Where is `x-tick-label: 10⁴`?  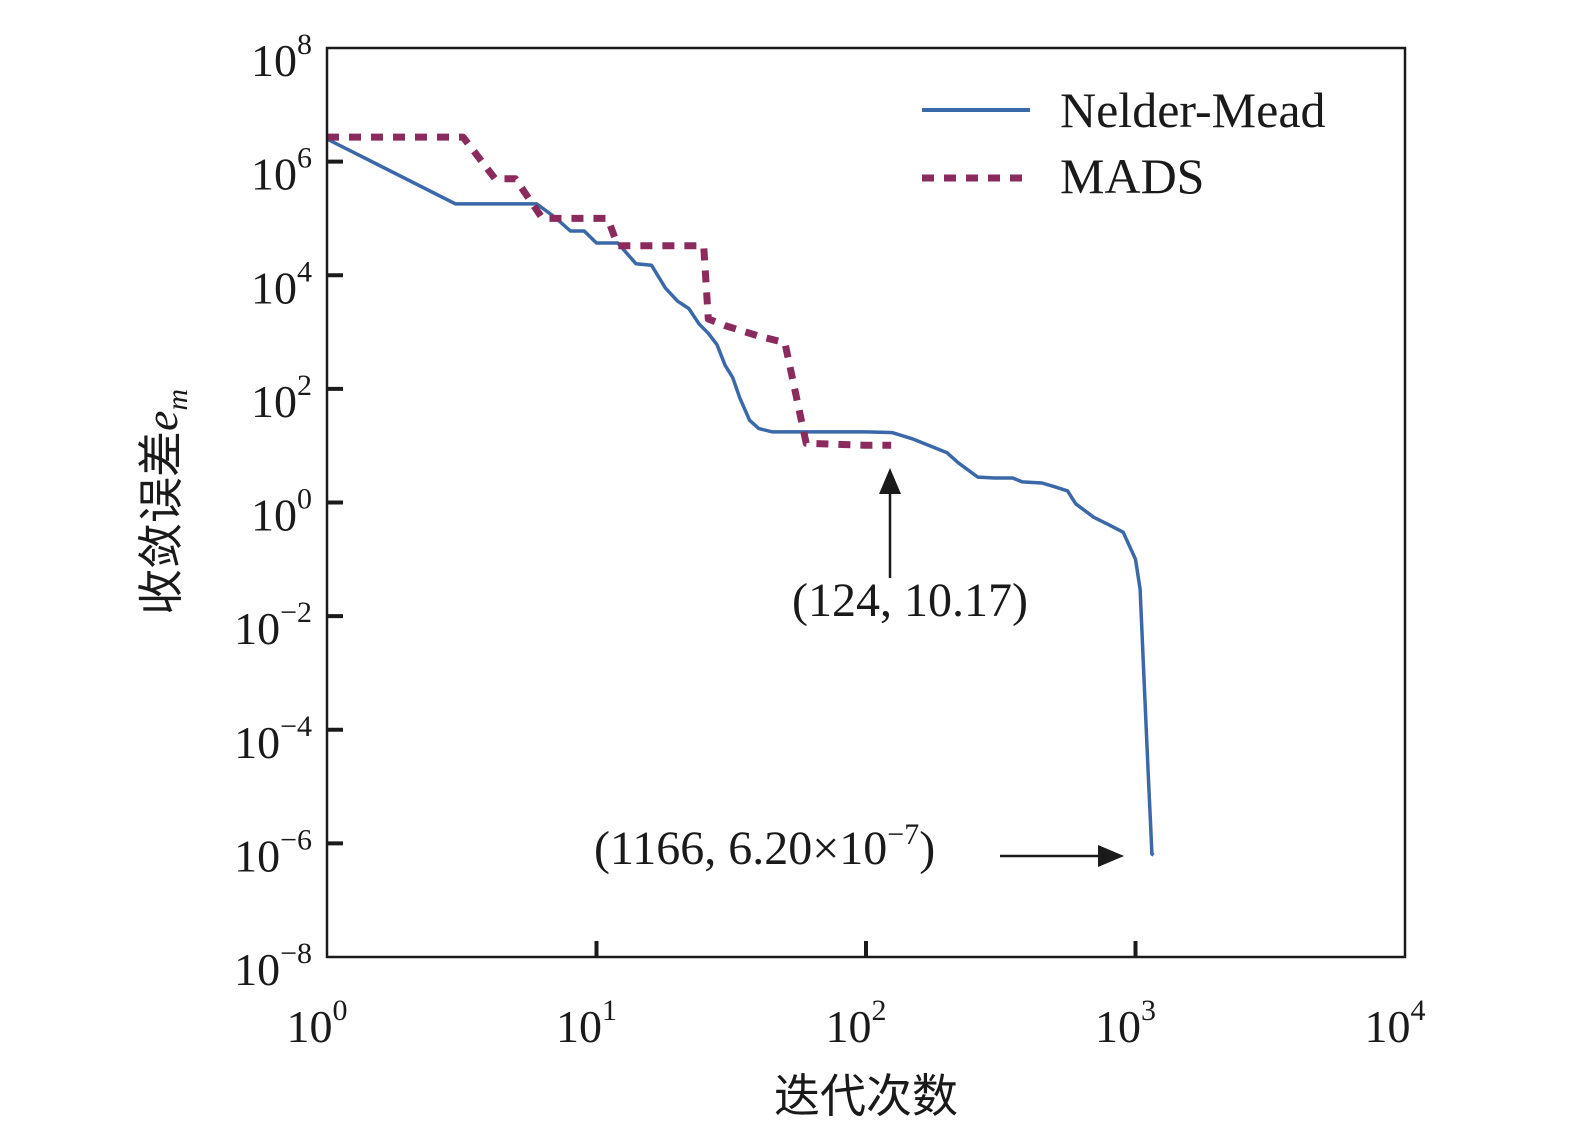 x-tick-label: 10⁴ is located at coordinates (1395, 1023).